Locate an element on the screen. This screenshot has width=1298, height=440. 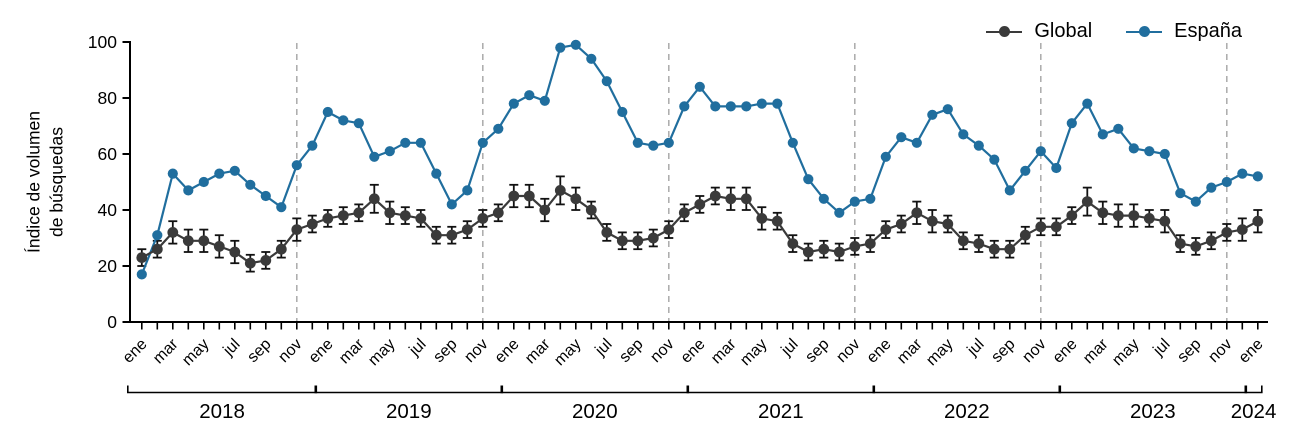
y-axis-title-line2: de búsquedas is located at coordinates (56, 182).